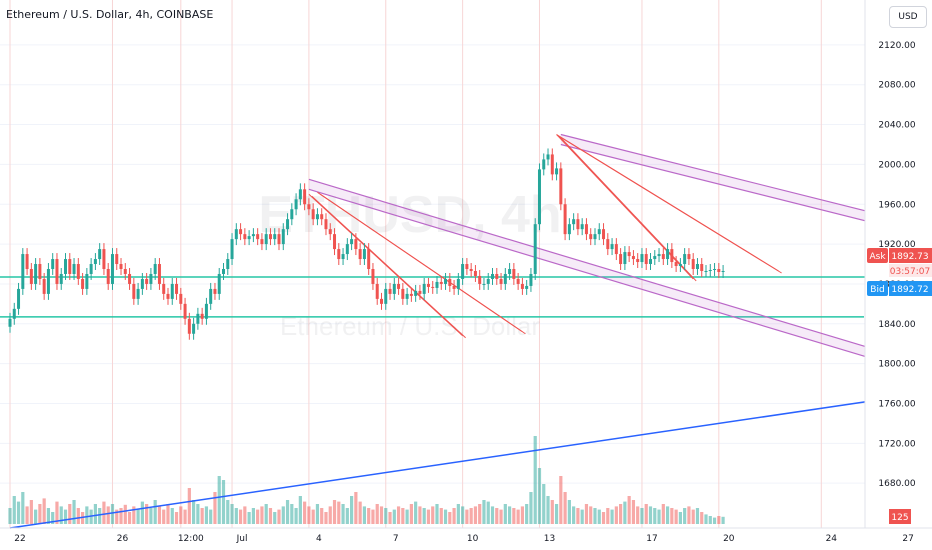  Describe the element at coordinates (896, 365) in the screenshot. I see `price-tick-label: 1800.00` at that location.